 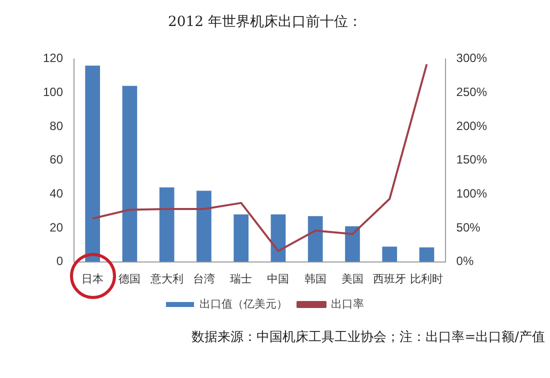 What do you see at coordinates (166, 279) in the screenshot?
I see `x-tick-label: 意大利` at bounding box center [166, 279].